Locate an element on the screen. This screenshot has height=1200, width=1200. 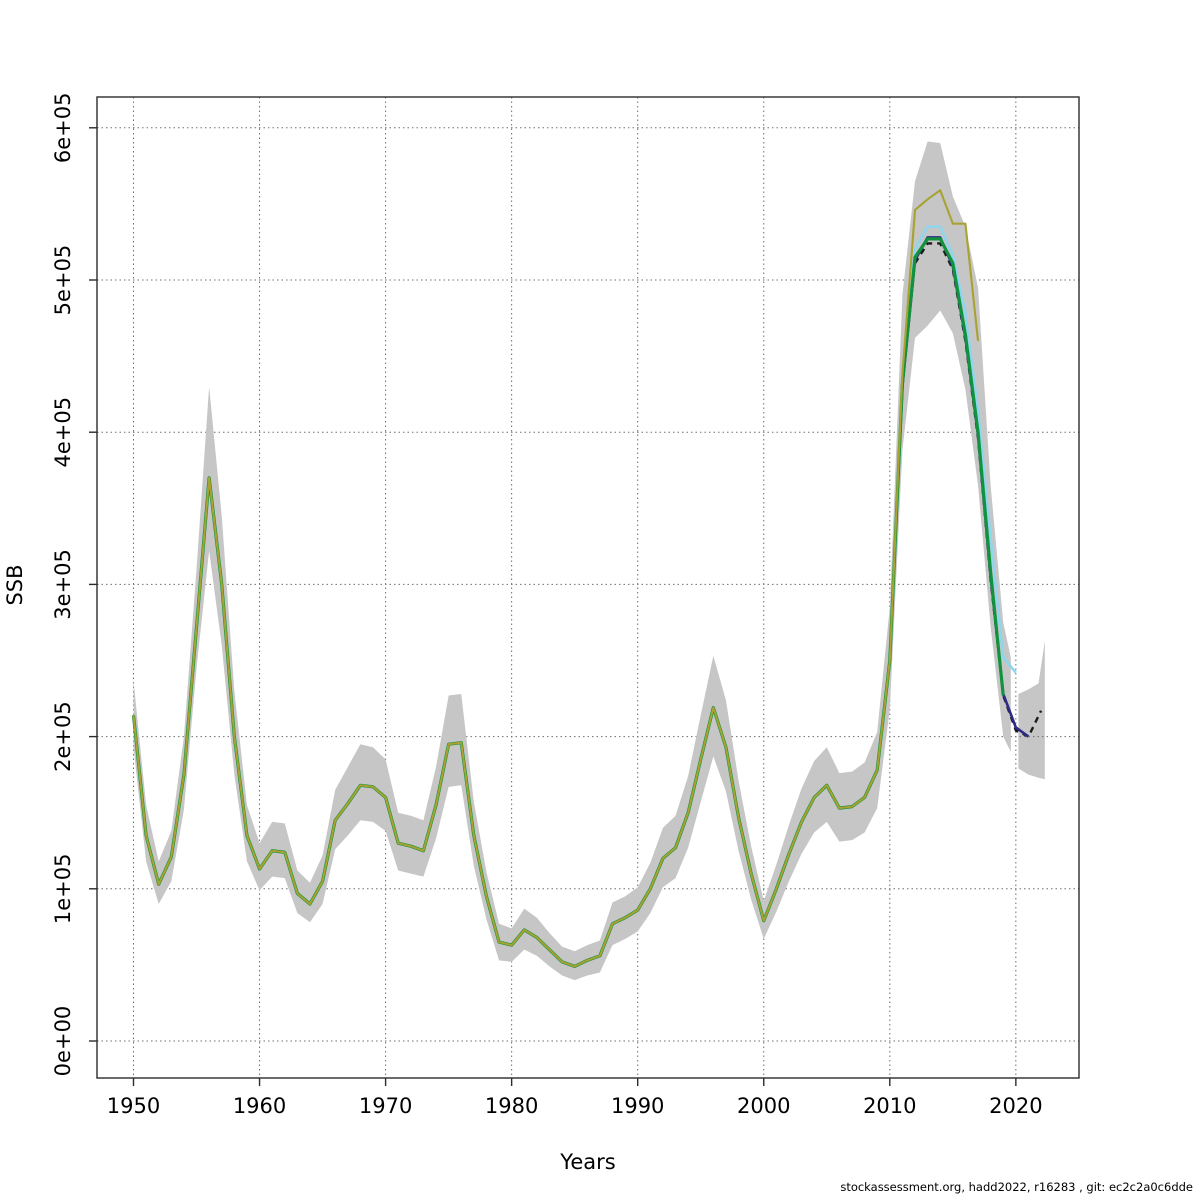
y-tick-label: 1e+05 is located at coordinates (63, 888).